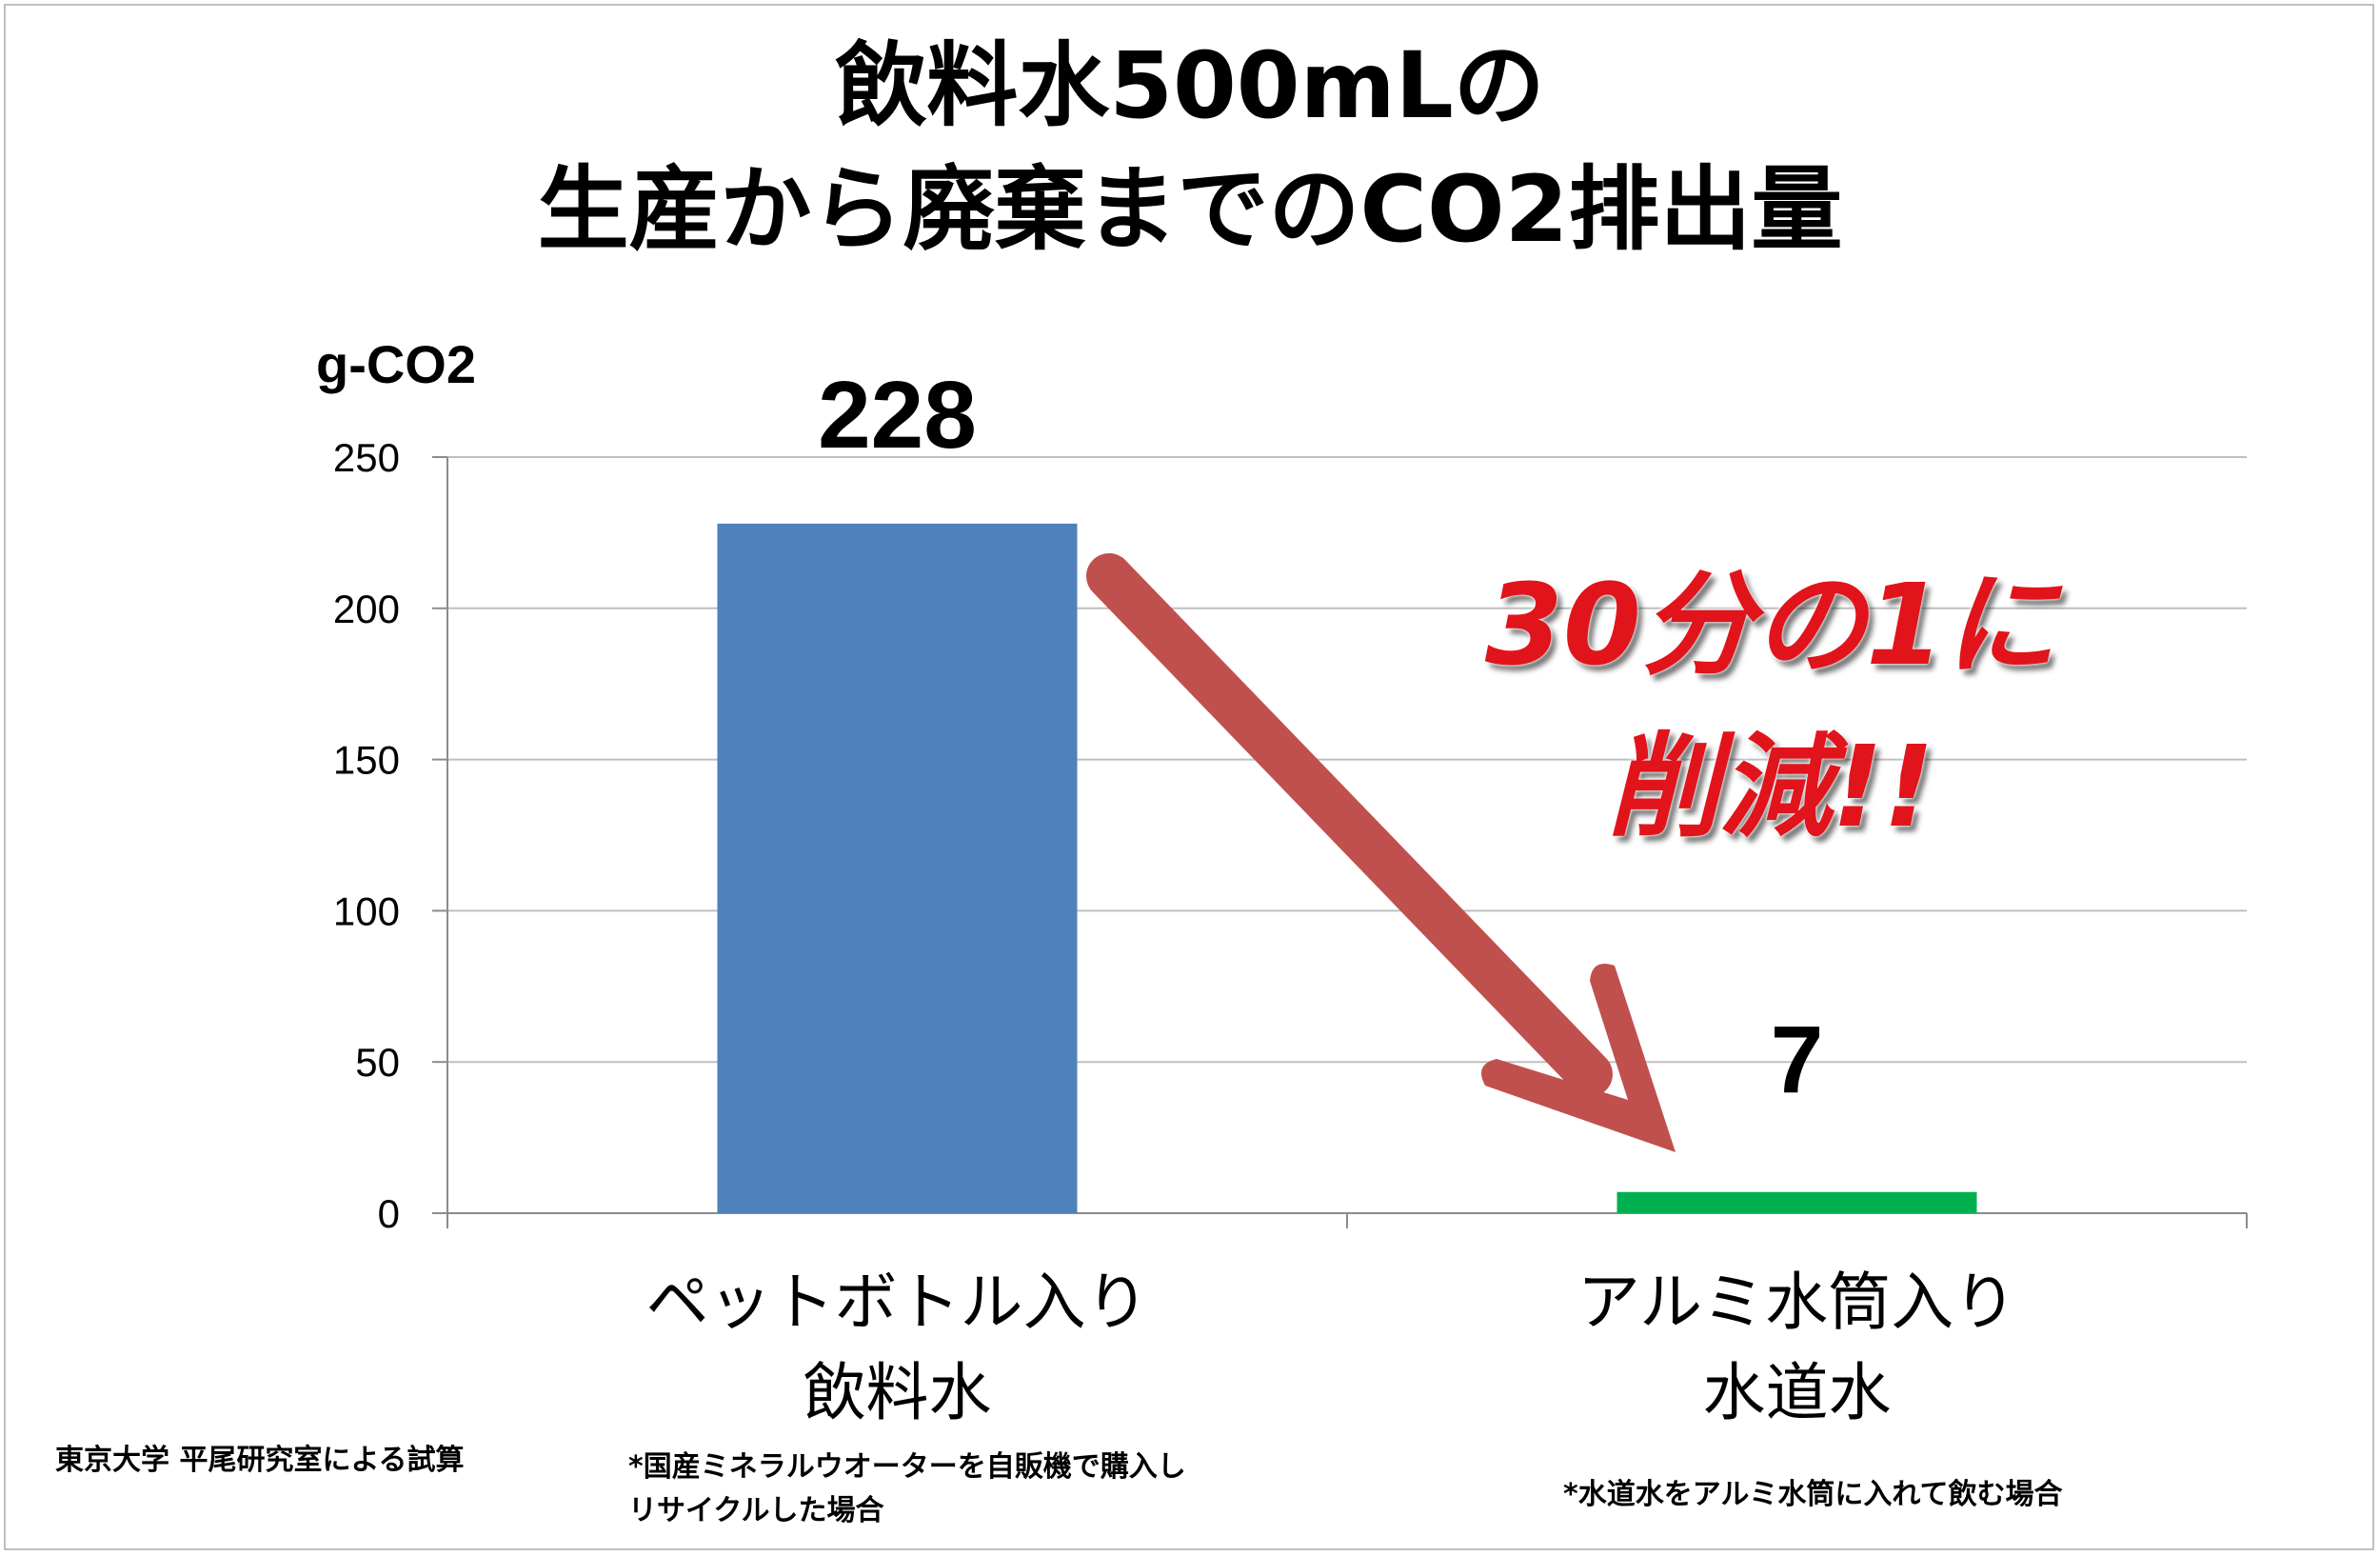 This screenshot has height=1556, width=2380. Describe the element at coordinates (1796, 1302) in the screenshot. I see `category-label: アルミ水筒入り` at that location.